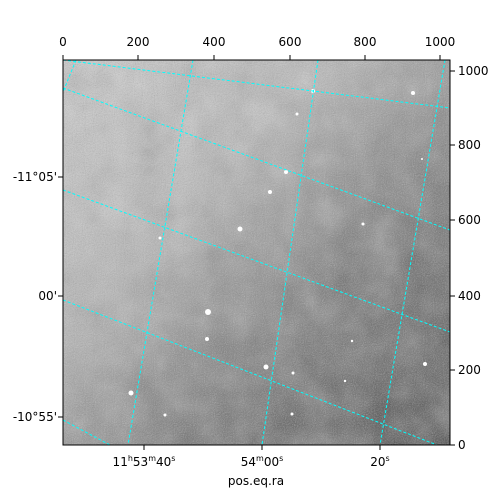 The image size is (500, 504). I want to click on right-tick-label: 400, so click(469, 296).